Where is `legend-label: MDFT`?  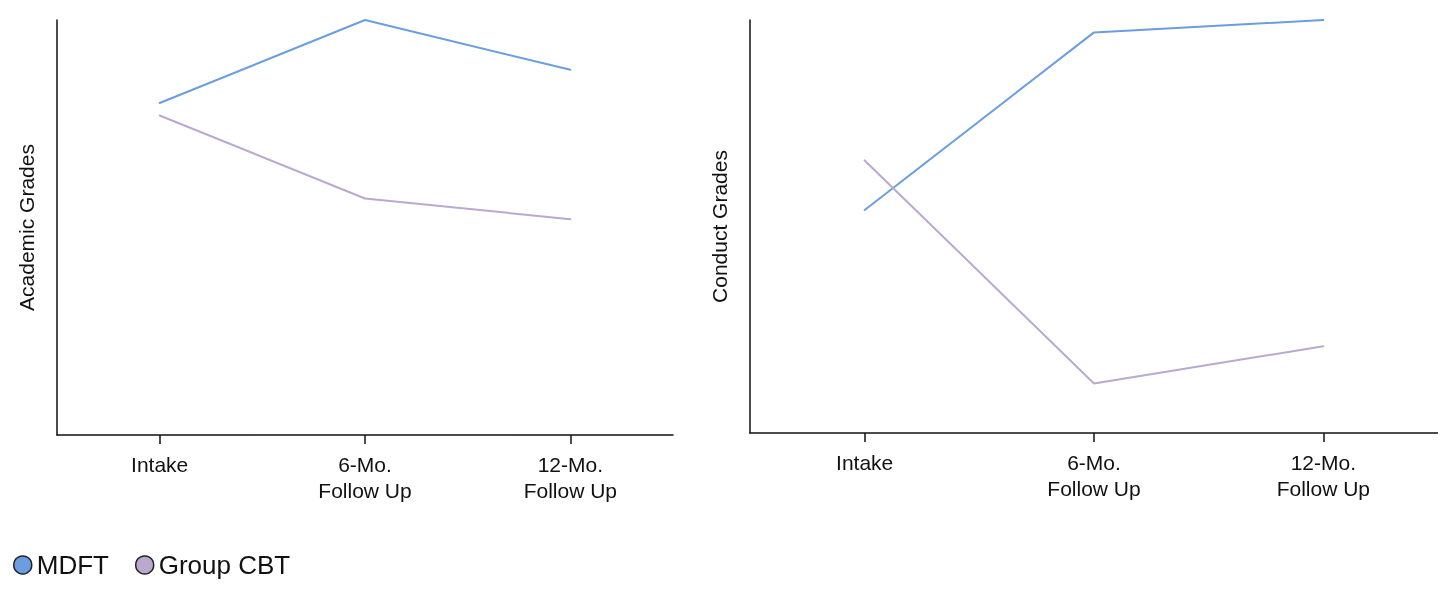 legend-label: MDFT is located at coordinates (73, 565).